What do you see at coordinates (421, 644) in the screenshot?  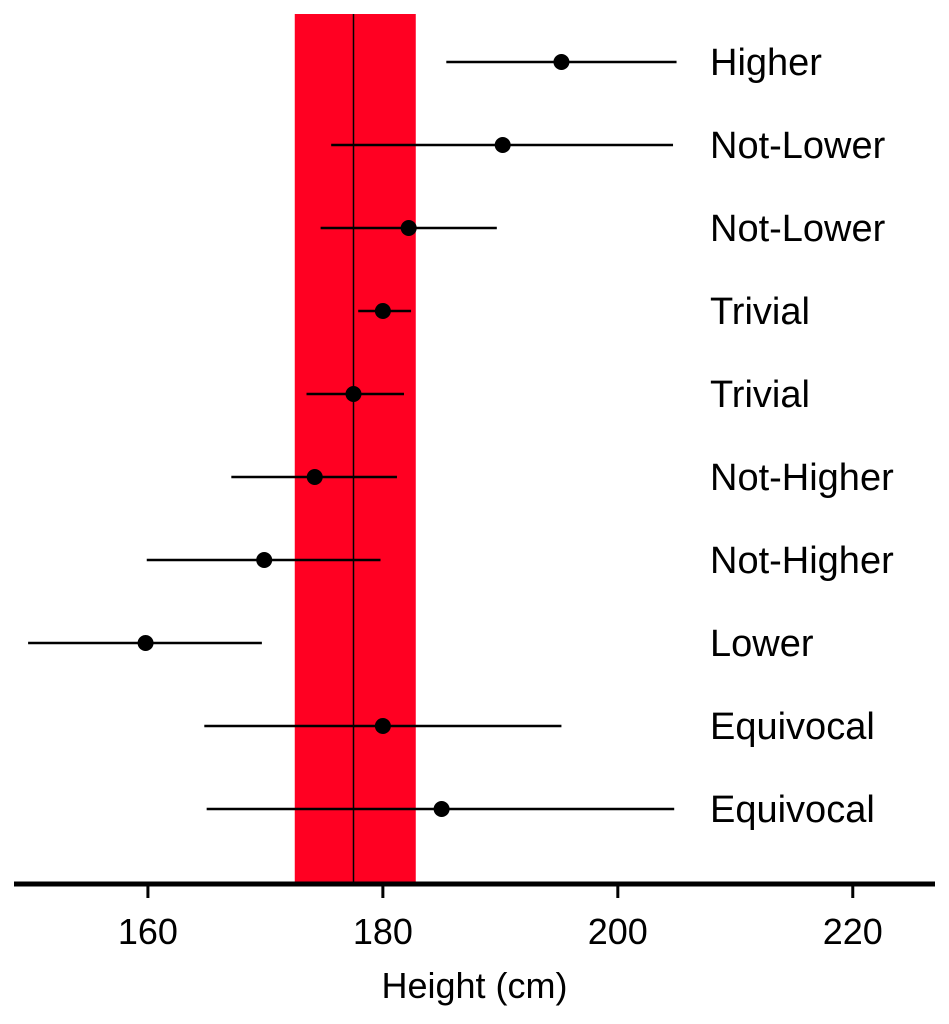 I see `row-8: Lower` at bounding box center [421, 644].